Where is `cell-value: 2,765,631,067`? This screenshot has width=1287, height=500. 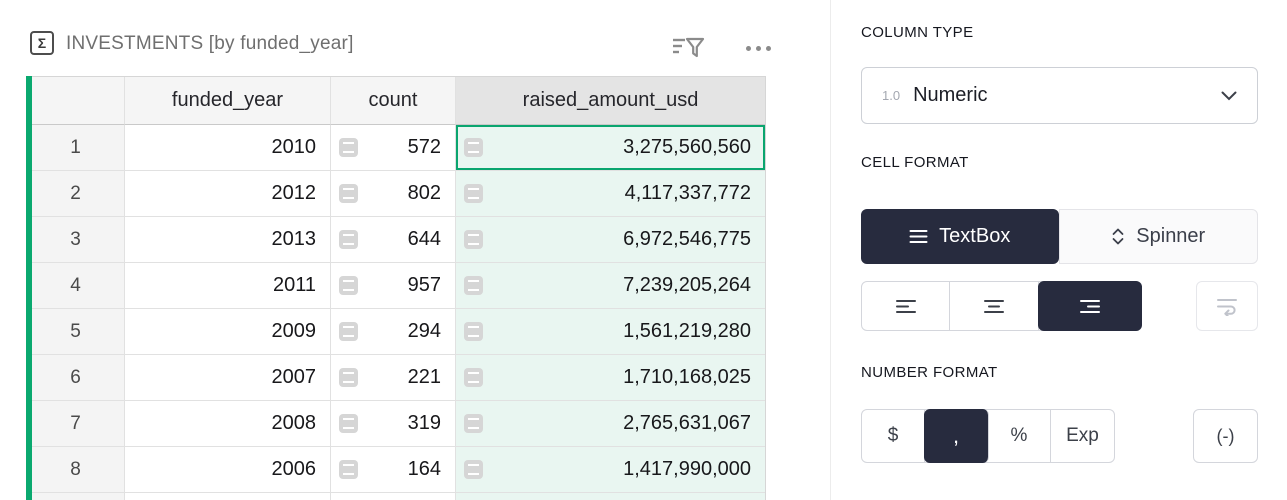
cell-value: 2,765,631,067 is located at coordinates (687, 423).